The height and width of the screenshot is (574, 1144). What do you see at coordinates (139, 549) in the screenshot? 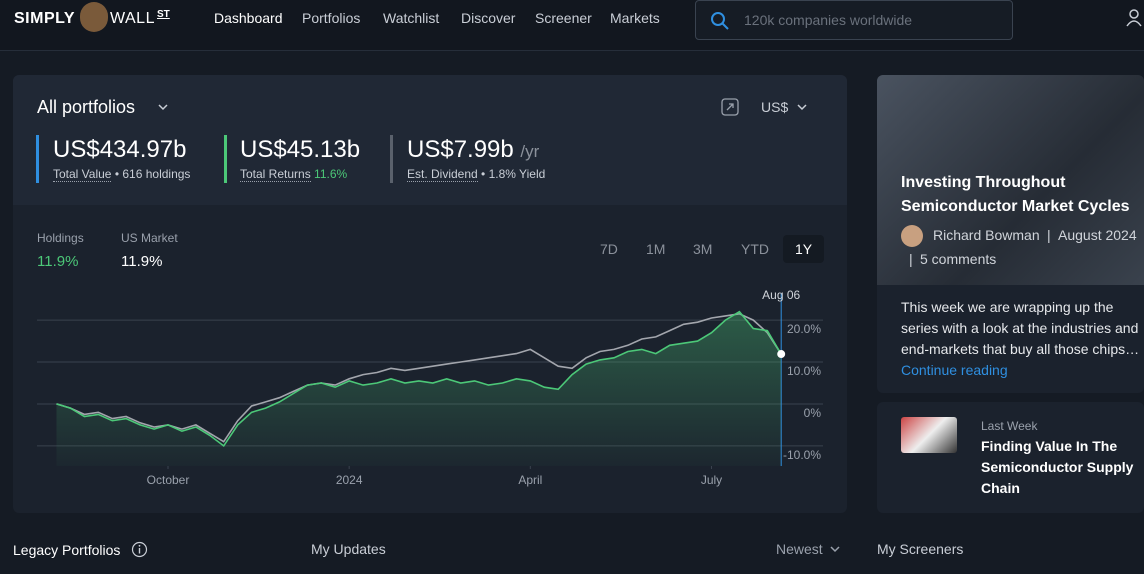
I see `info-icon` at bounding box center [139, 549].